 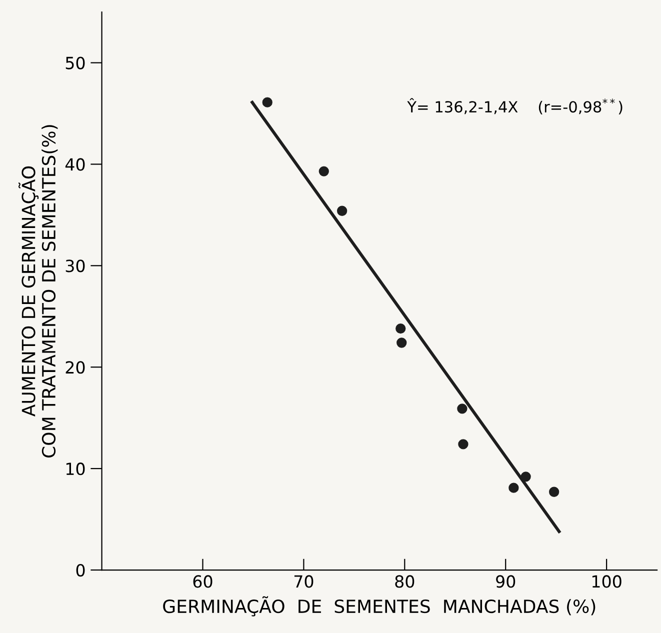 What do you see at coordinates (38, 291) in the screenshot?
I see `y-axis-title: AUMENTO DE GERMINAÇÃO COM TRATAMENTO DE SEMENTES(%)` at bounding box center [38, 291].